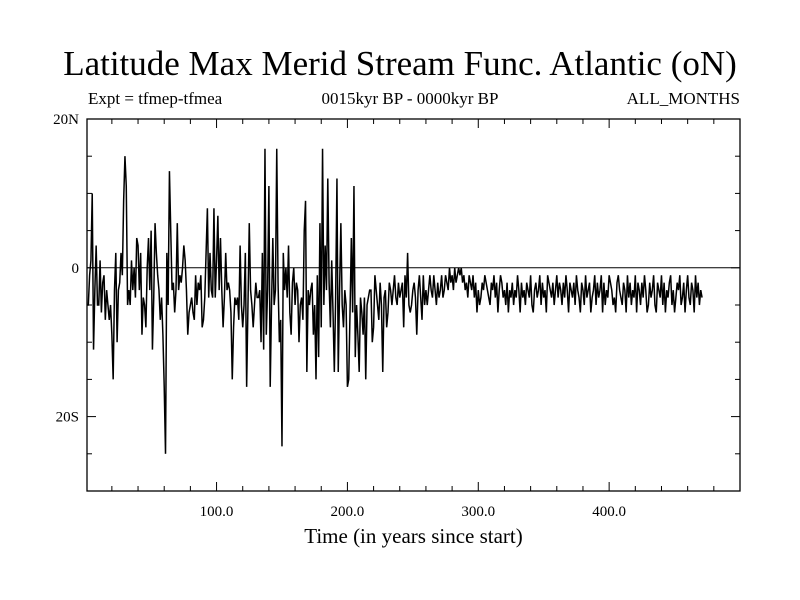 The image size is (800, 600). What do you see at coordinates (683, 98) in the screenshot?
I see `months-label: ALL_MONTHS` at bounding box center [683, 98].